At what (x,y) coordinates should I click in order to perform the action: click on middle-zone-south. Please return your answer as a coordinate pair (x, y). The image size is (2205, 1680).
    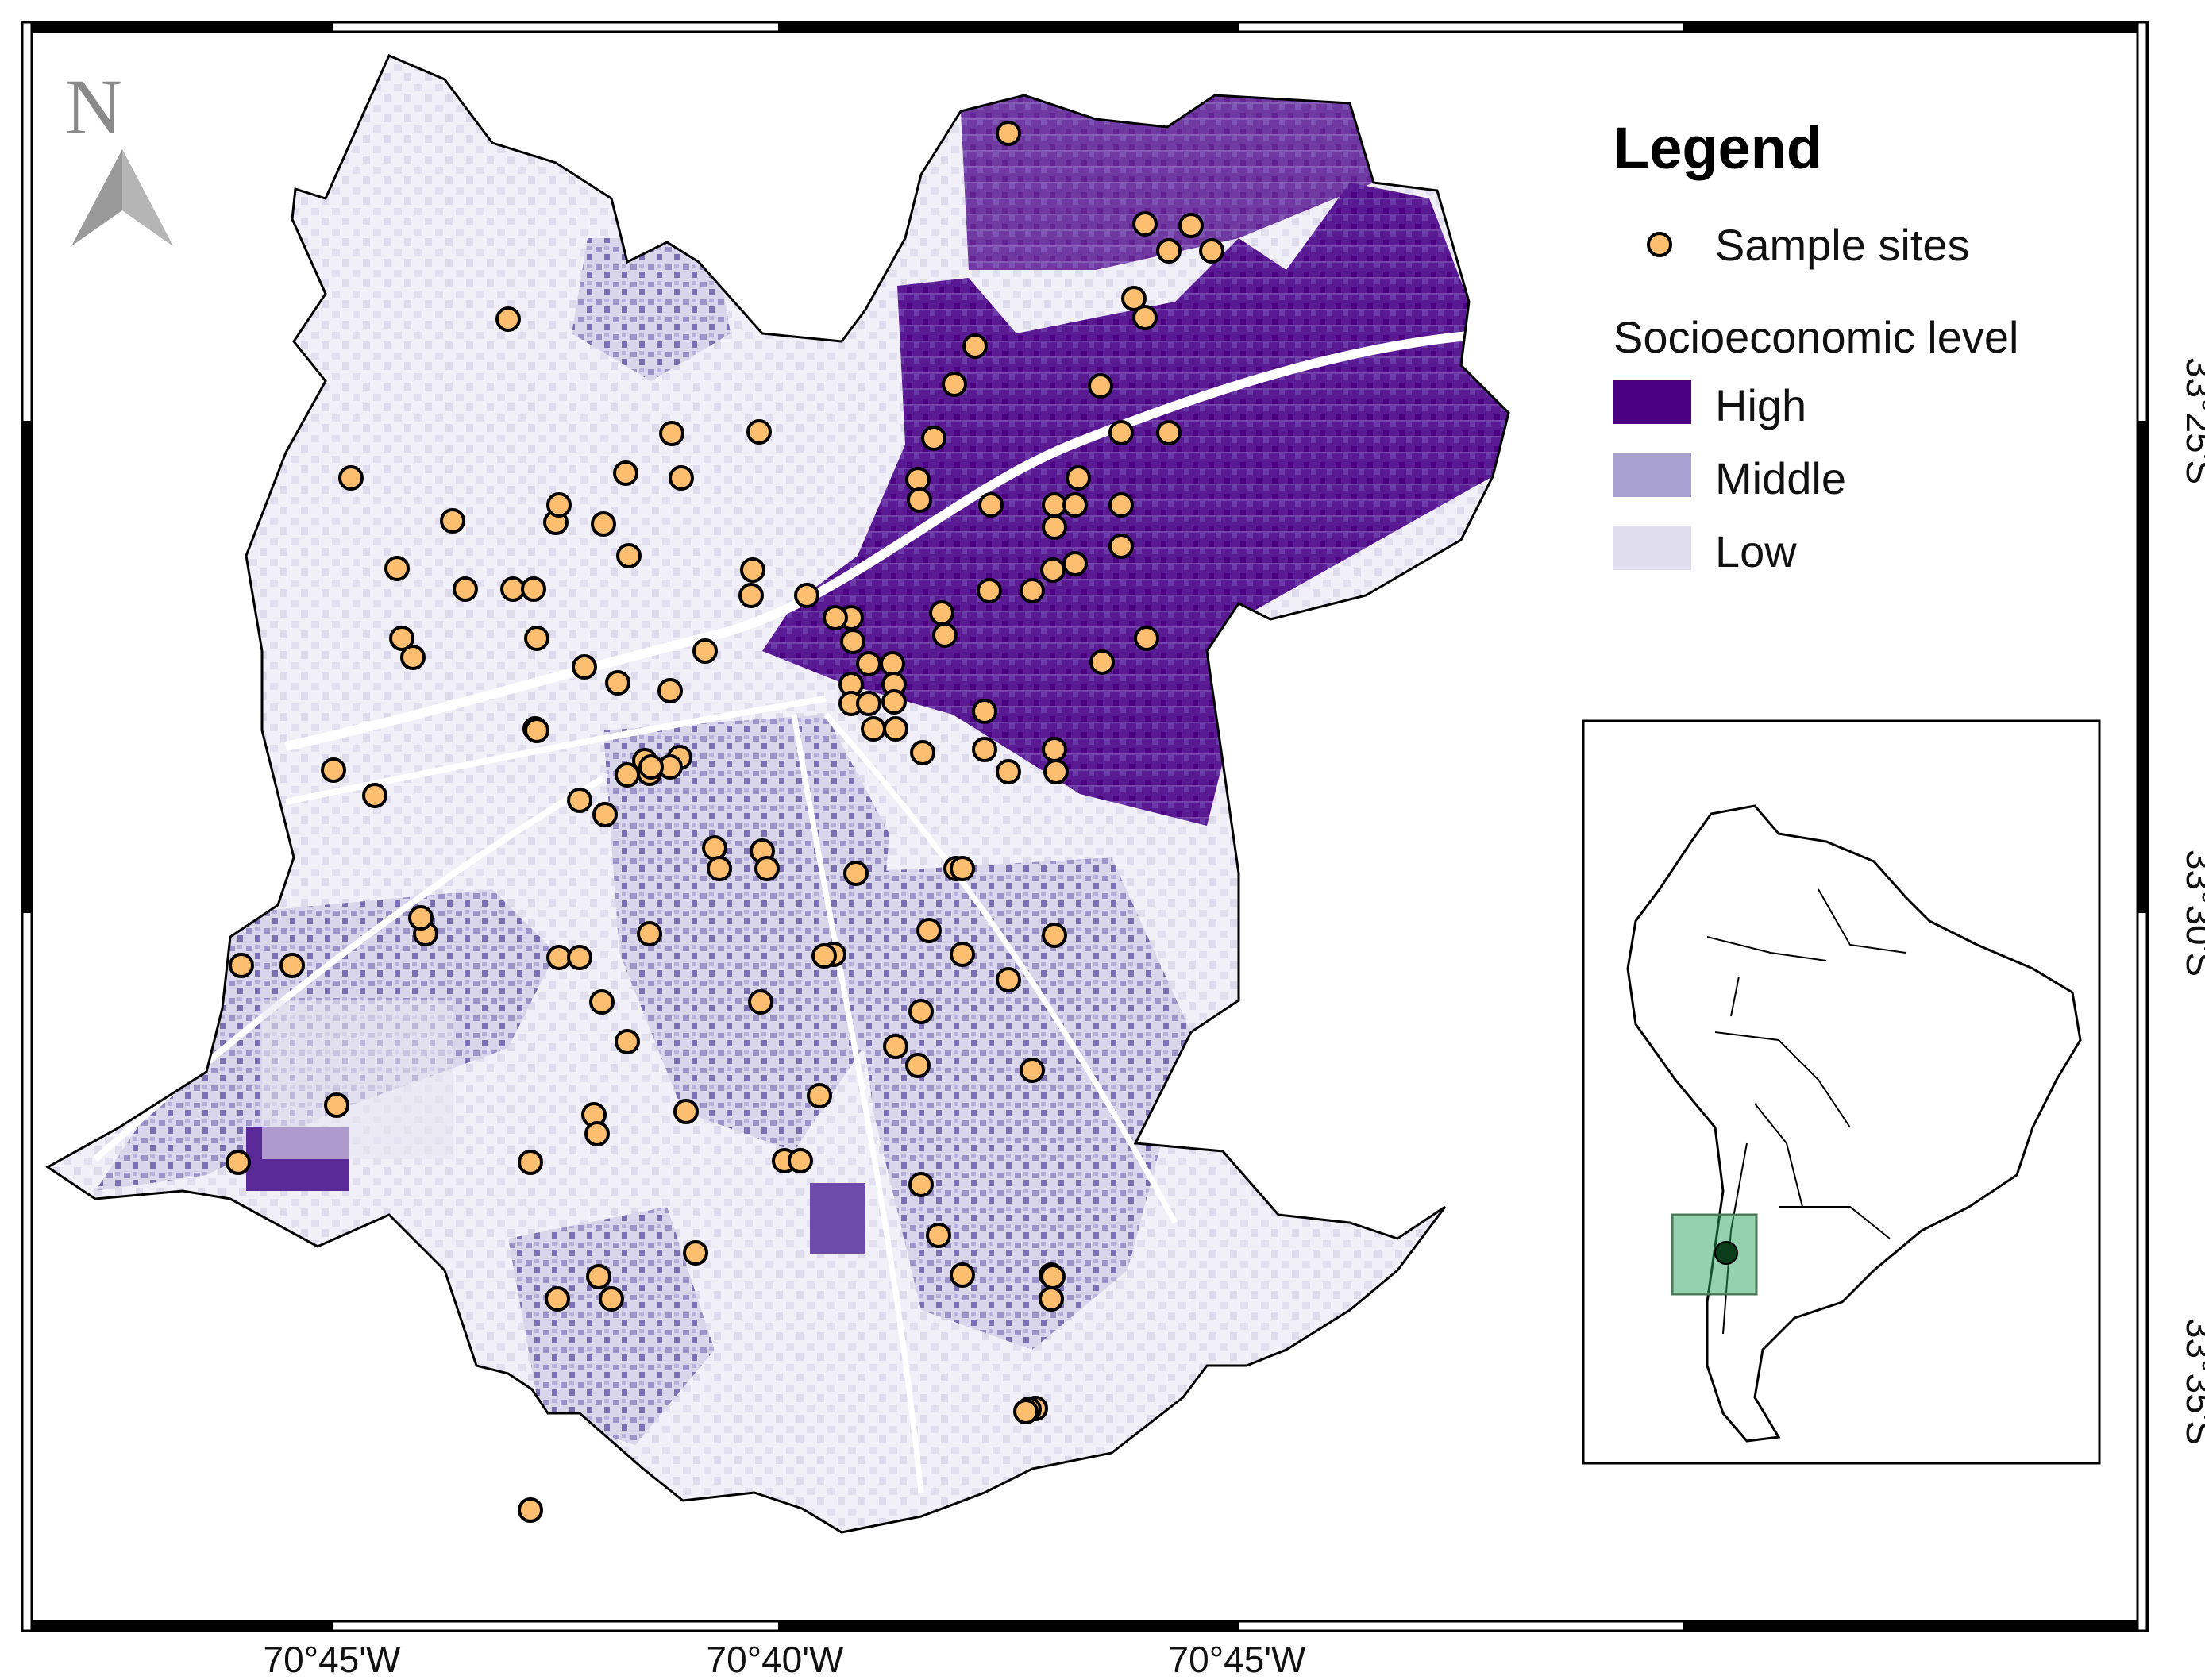
    Looking at the image, I should click on (1016, 1103).